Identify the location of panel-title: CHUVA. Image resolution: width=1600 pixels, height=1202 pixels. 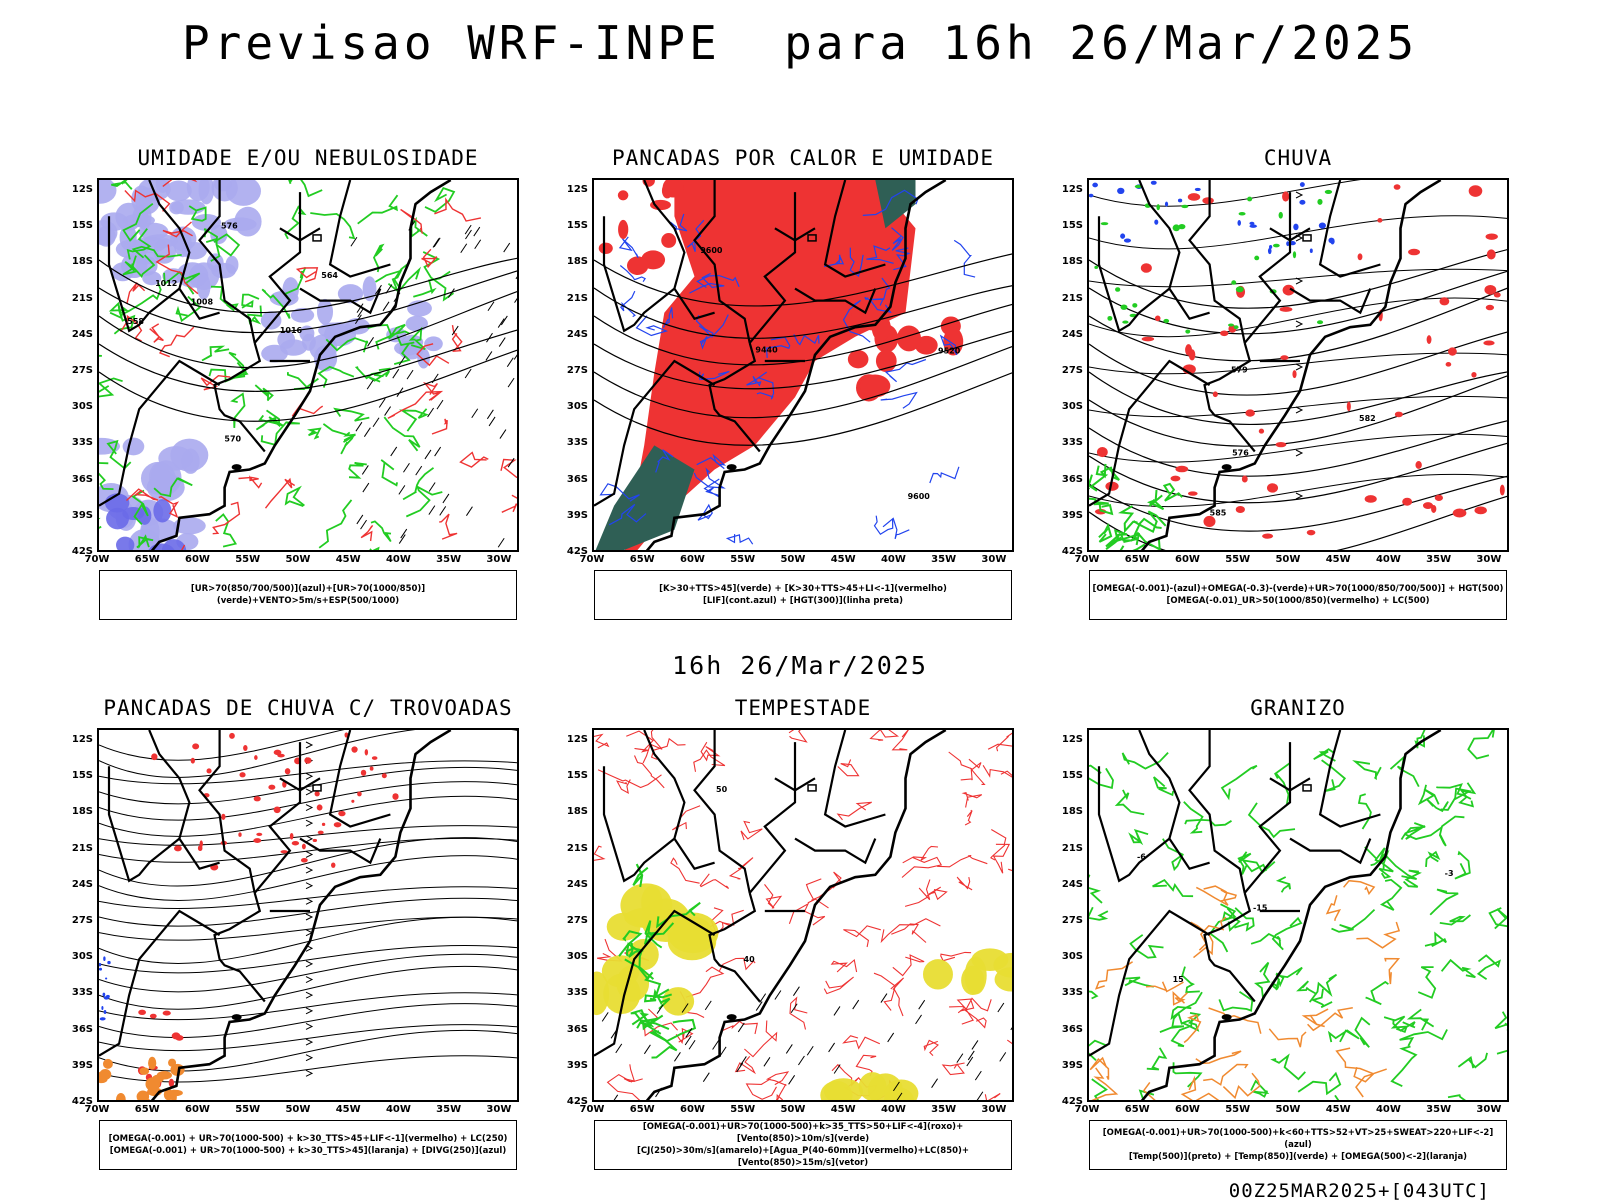
(1298, 158).